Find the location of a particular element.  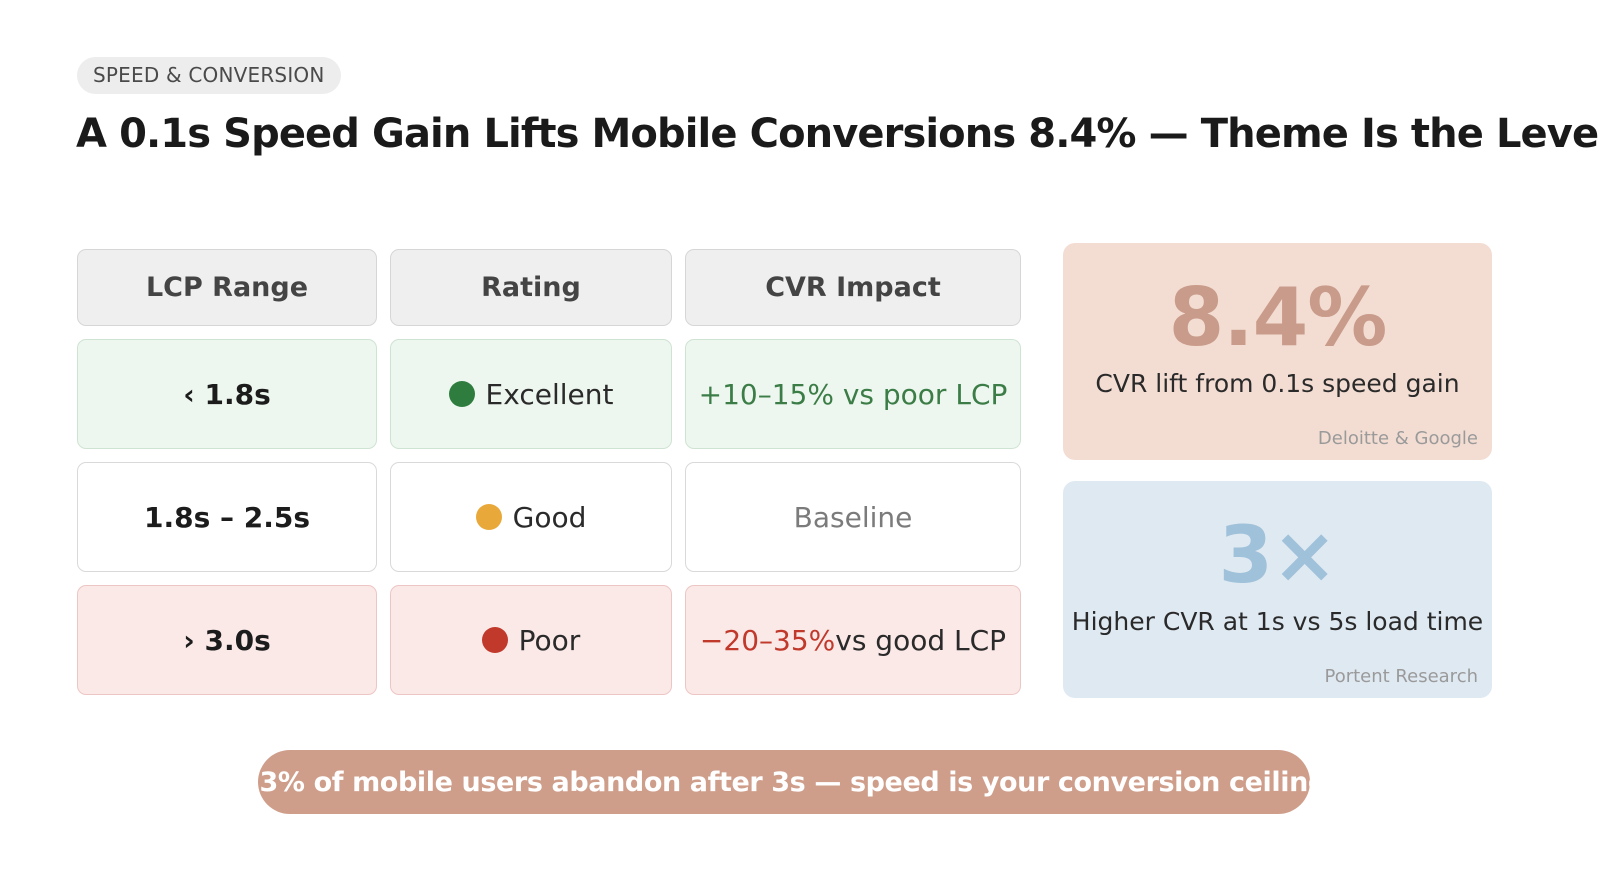

impact-label: +10–15% vs poor LCP is located at coordinates (853, 394).